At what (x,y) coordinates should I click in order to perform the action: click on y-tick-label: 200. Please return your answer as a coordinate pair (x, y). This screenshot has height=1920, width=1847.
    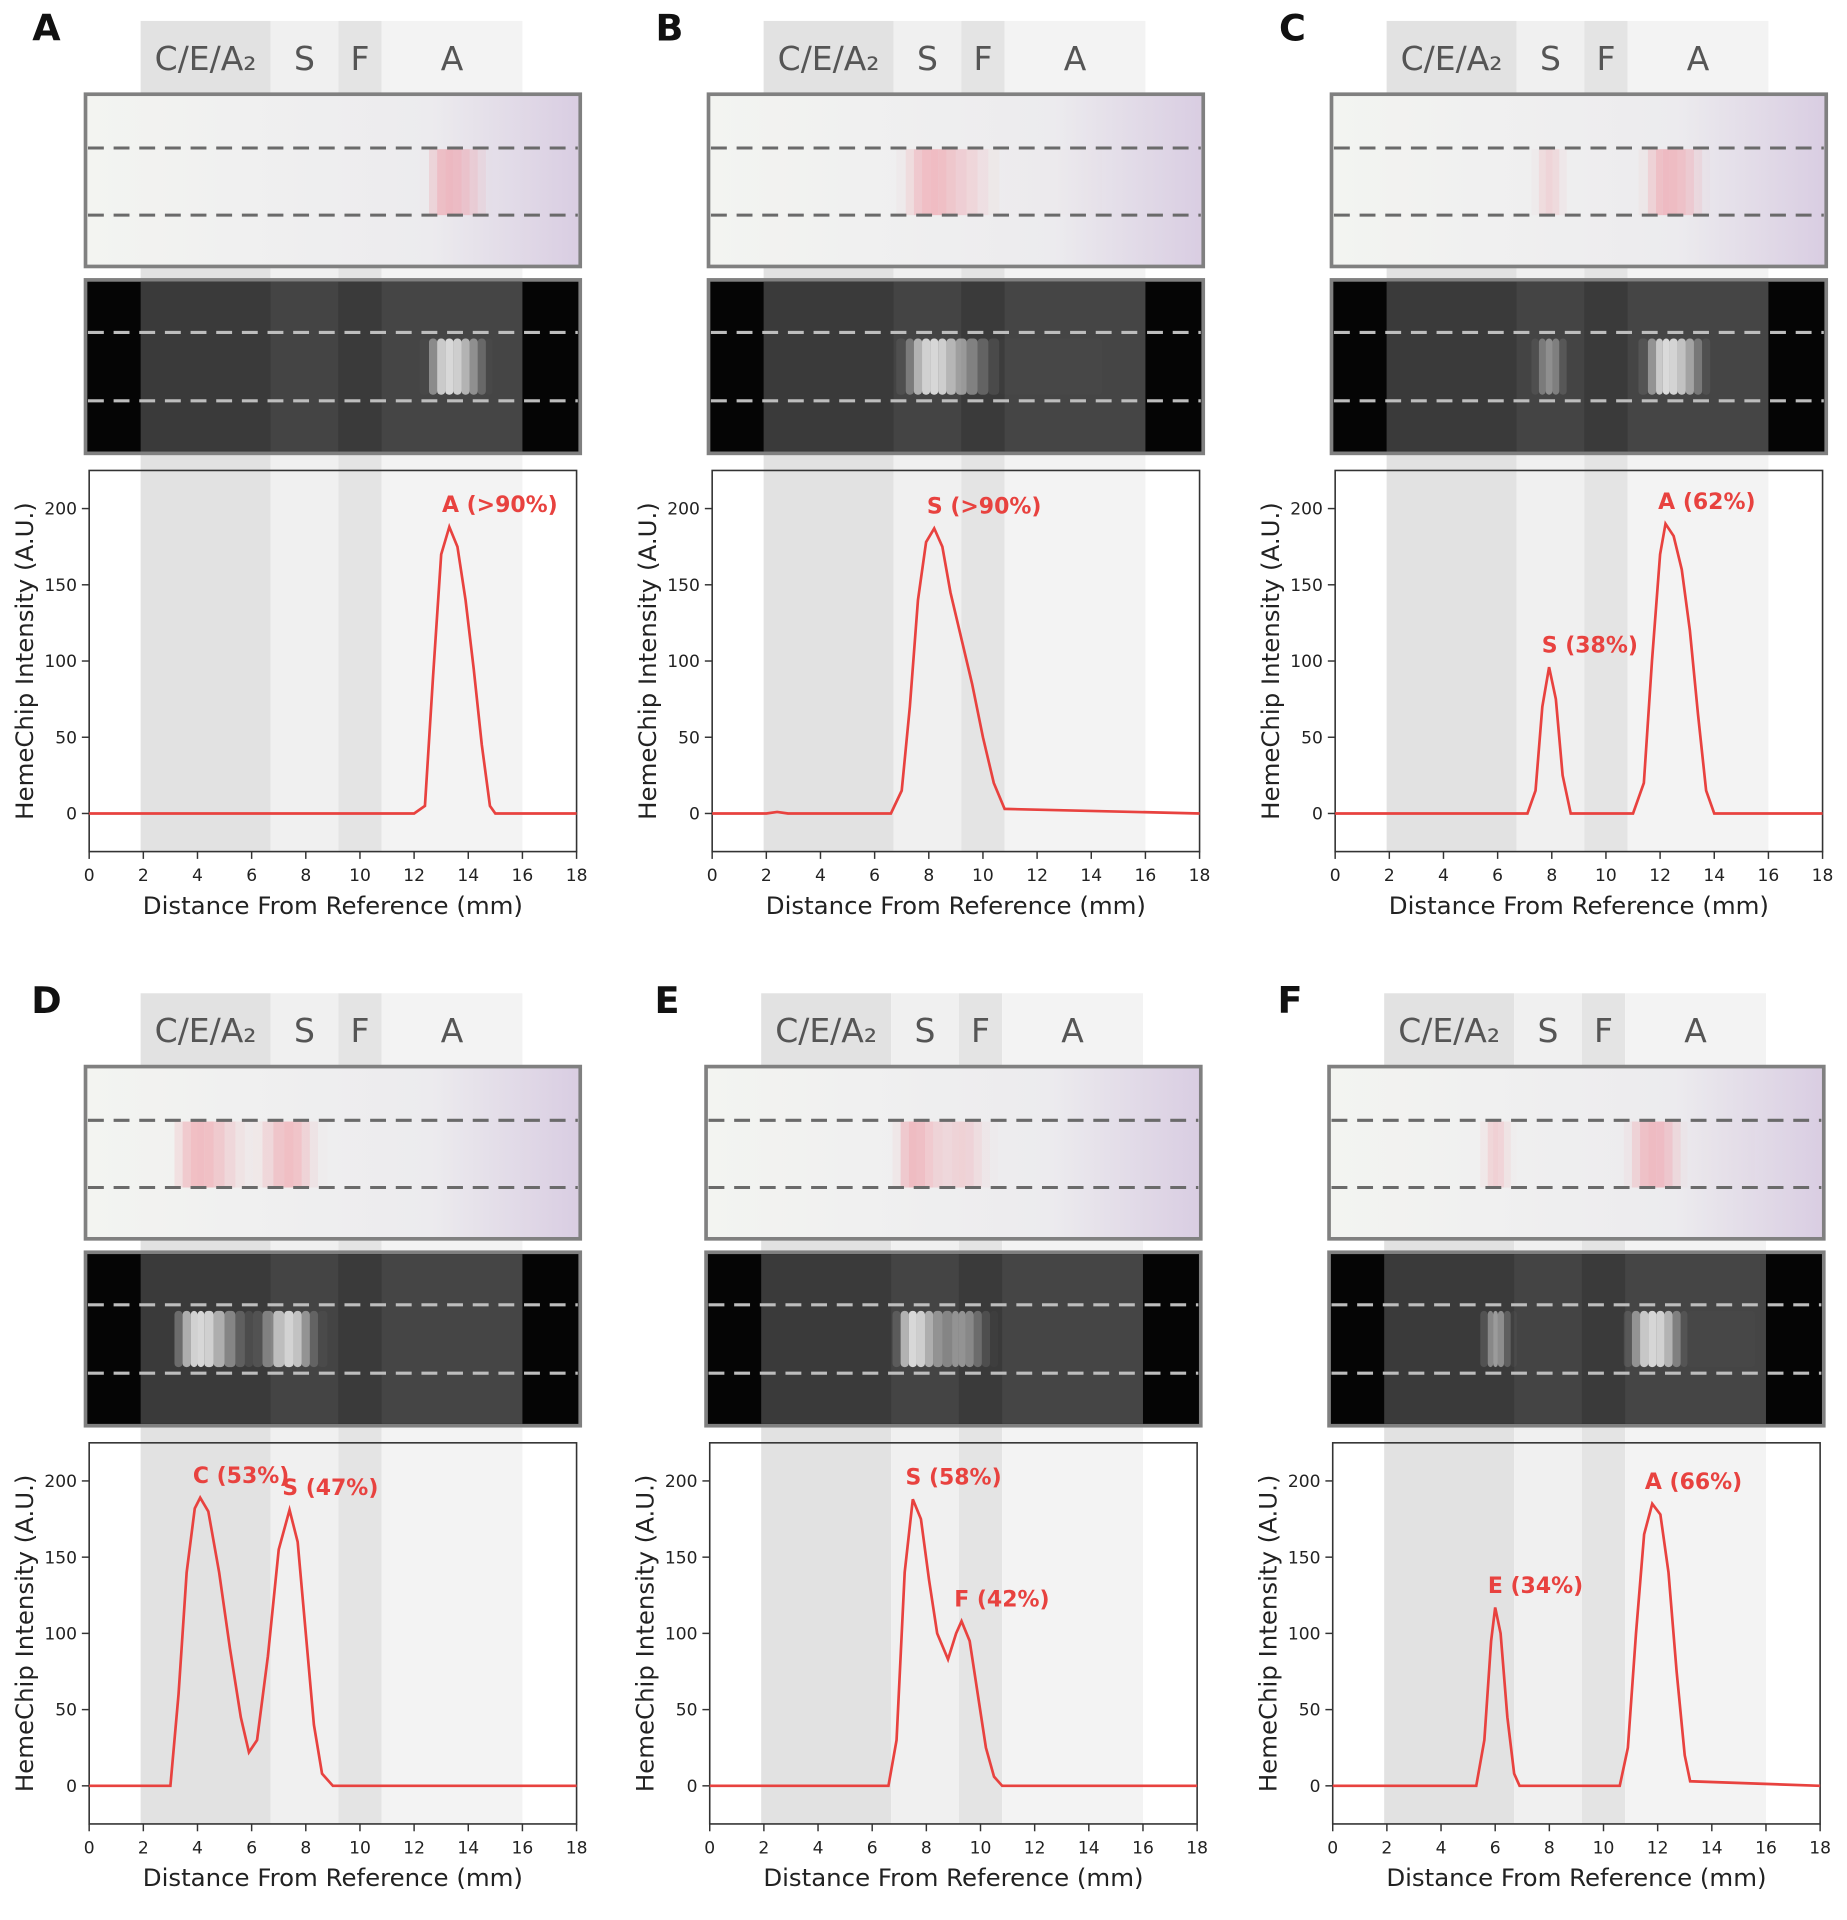
    Looking at the image, I should click on (60, 510).